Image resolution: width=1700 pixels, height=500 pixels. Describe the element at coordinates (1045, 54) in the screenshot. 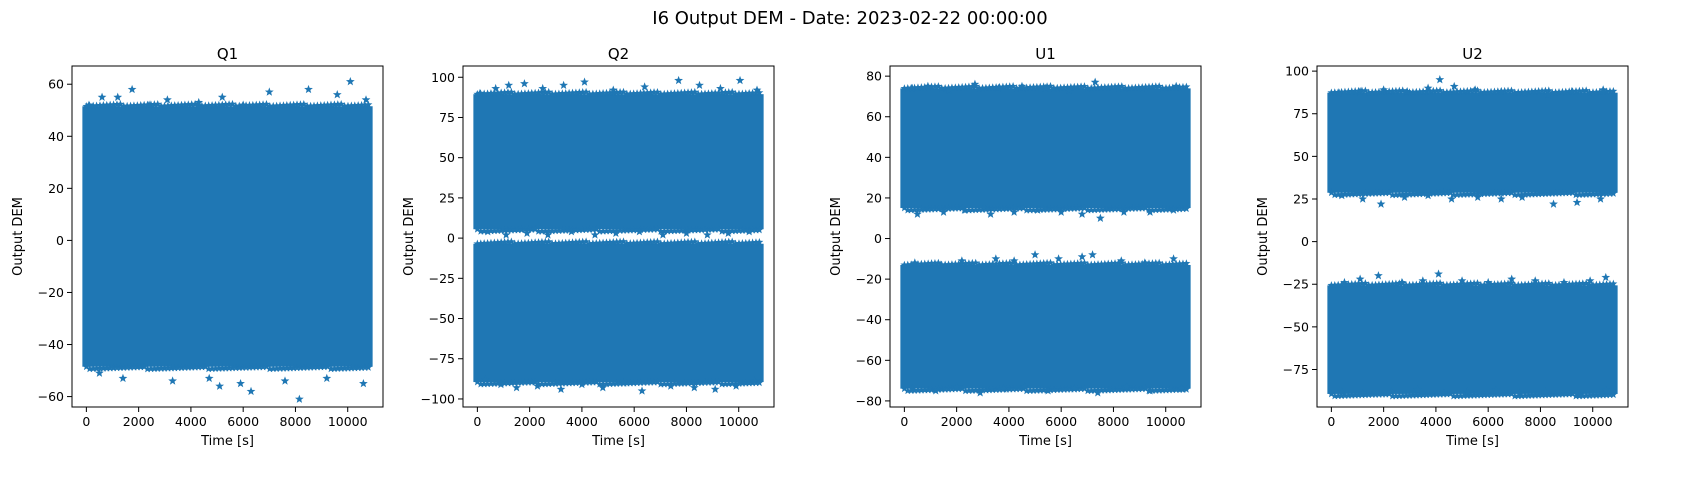

I see `subplot-title: U1` at that location.